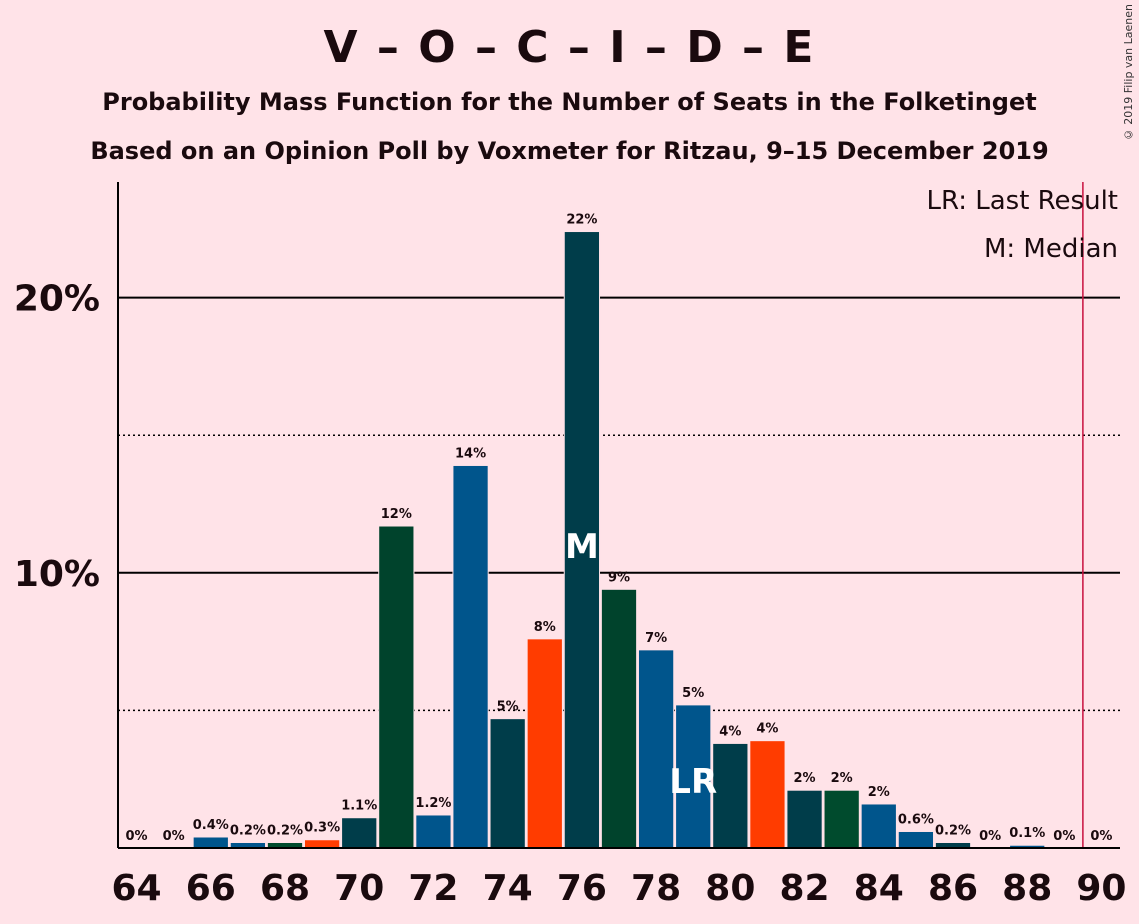 This screenshot has width=1139, height=924. I want to click on legend-last-result: LR: Last Result, so click(1022, 201).